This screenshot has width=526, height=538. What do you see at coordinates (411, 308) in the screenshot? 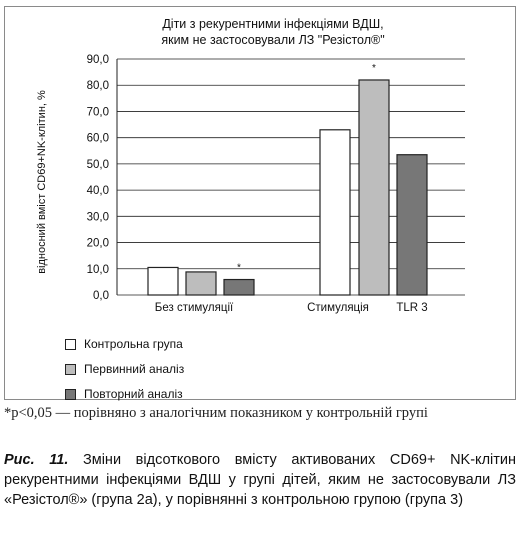
I see `x-category-label: TLR 3` at bounding box center [411, 308].